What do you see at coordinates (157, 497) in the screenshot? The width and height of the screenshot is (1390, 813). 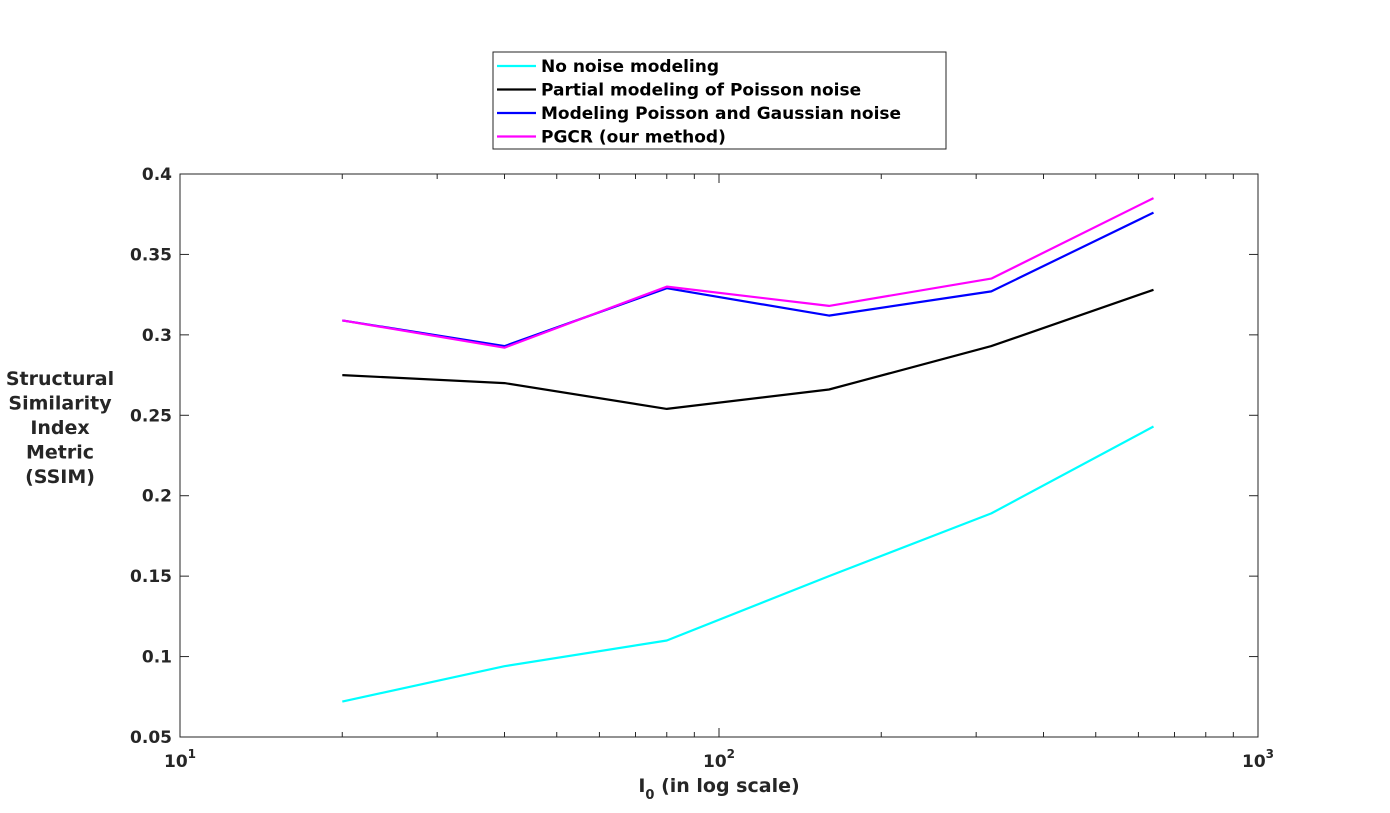 I see `y-tick-label: 0.2` at bounding box center [157, 497].